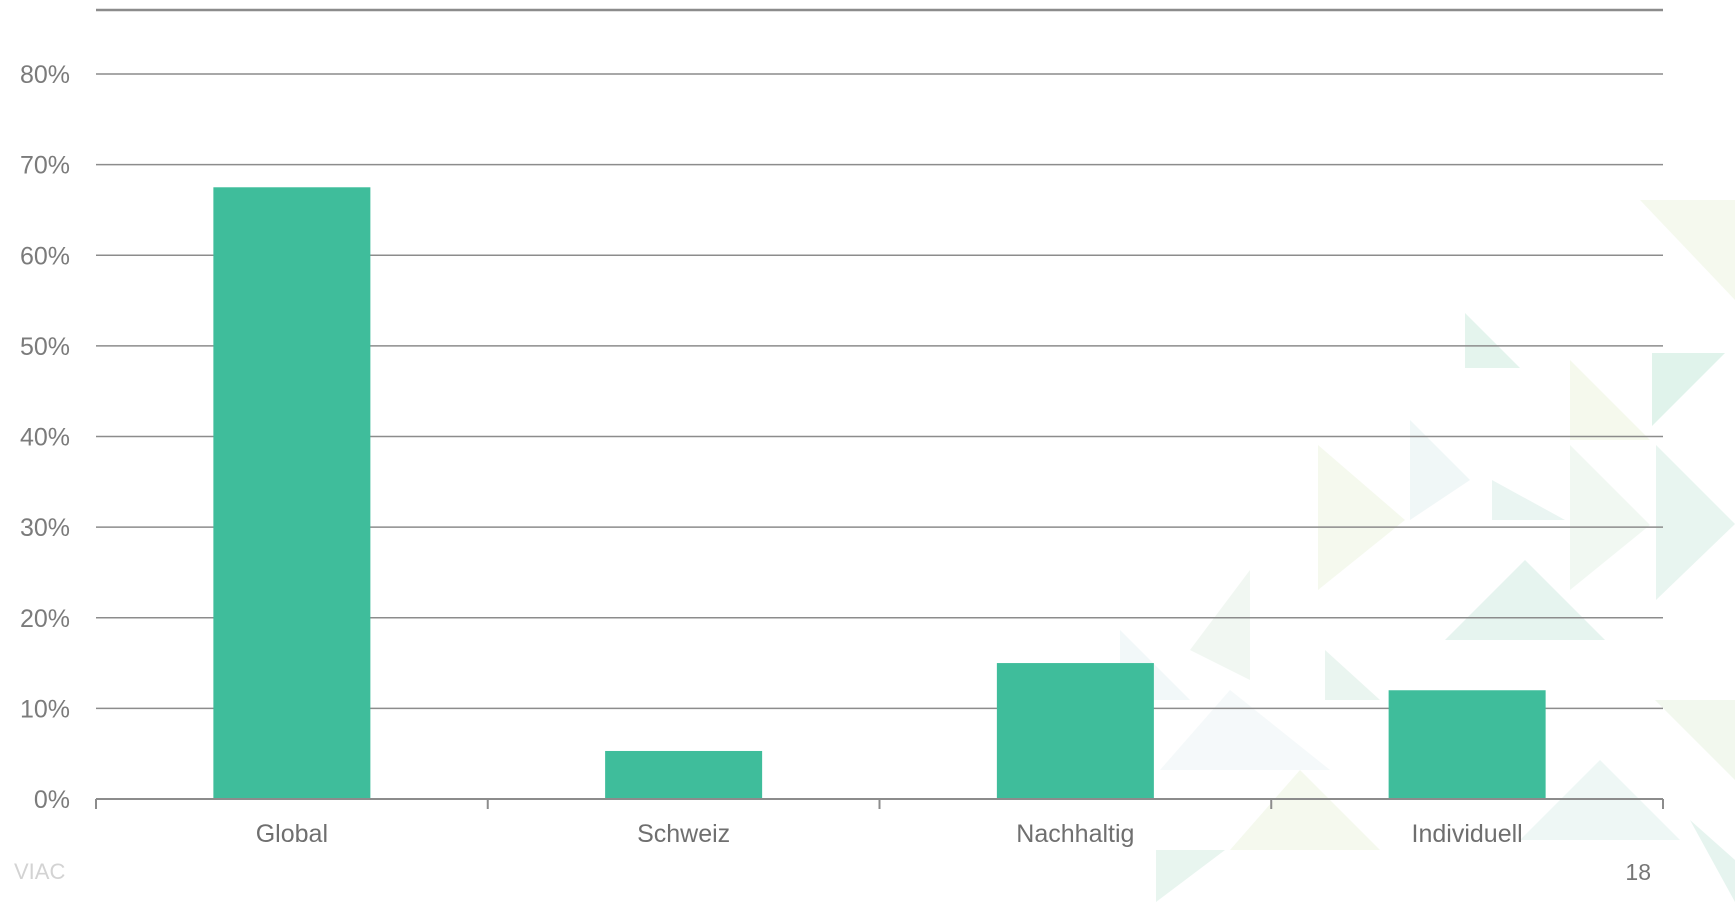 The width and height of the screenshot is (1735, 902). What do you see at coordinates (1075, 731) in the screenshot?
I see `bar-nachhaltig` at bounding box center [1075, 731].